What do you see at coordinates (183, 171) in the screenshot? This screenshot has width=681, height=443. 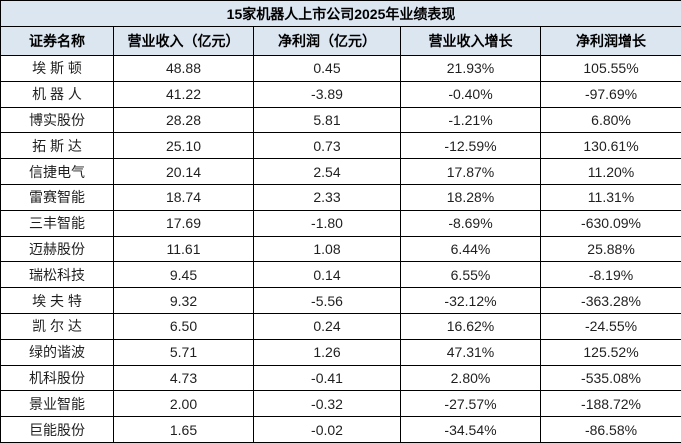 I see `revenue-cell: 20.14` at bounding box center [183, 171].